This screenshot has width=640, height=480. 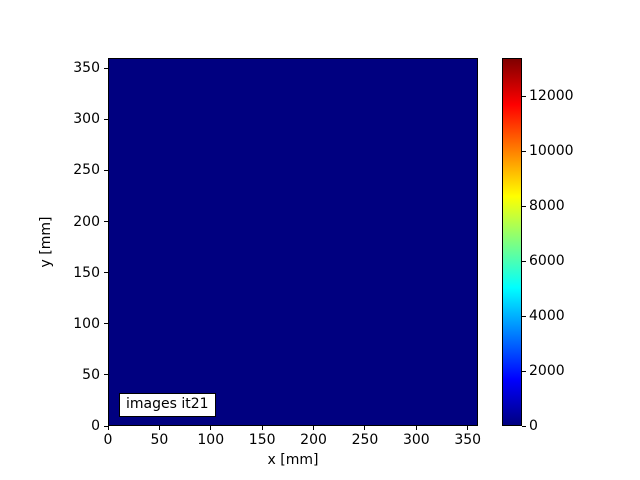 What do you see at coordinates (86, 221) in the screenshot?
I see `y-tick-label: 200` at bounding box center [86, 221].